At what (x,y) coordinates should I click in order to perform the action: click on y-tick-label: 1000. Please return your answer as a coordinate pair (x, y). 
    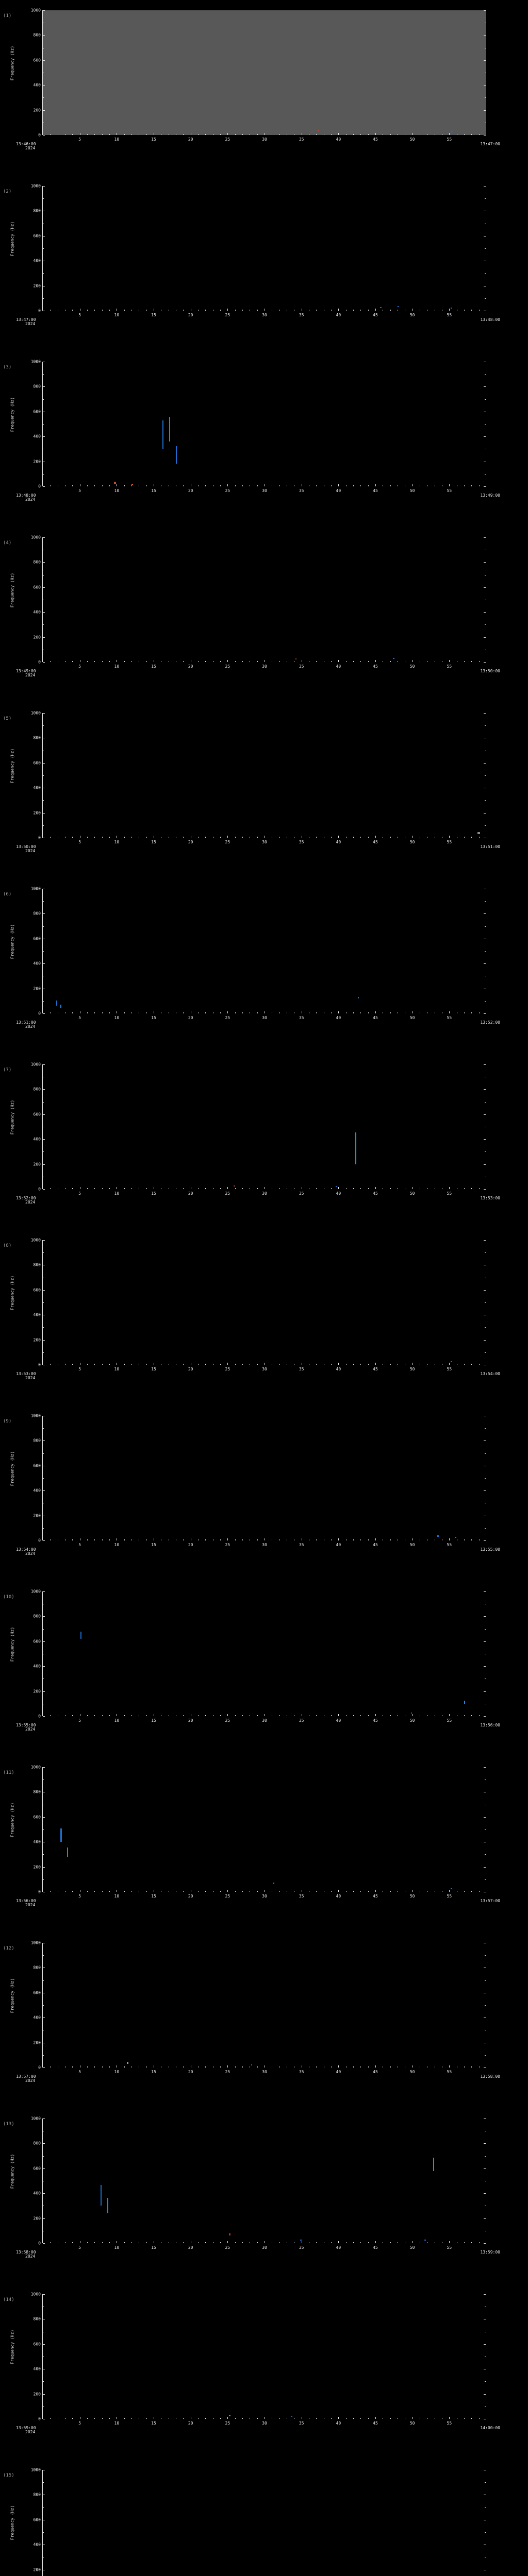
    Looking at the image, I should click on (35, 1240).